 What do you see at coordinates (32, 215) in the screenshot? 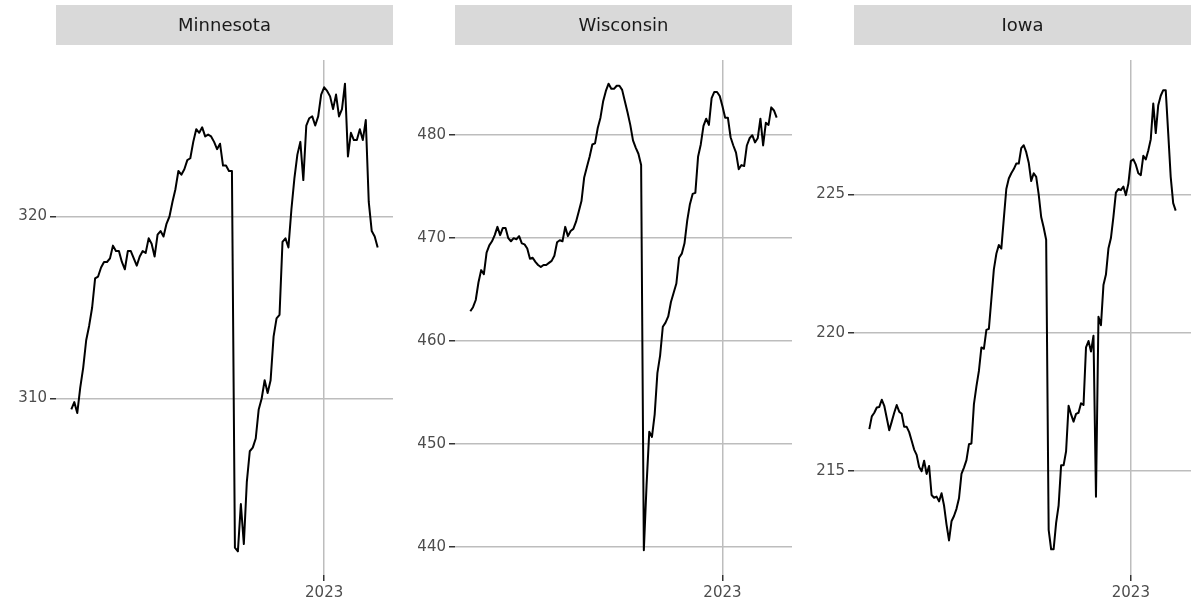
I see `y-tick-label: 320` at bounding box center [32, 215].